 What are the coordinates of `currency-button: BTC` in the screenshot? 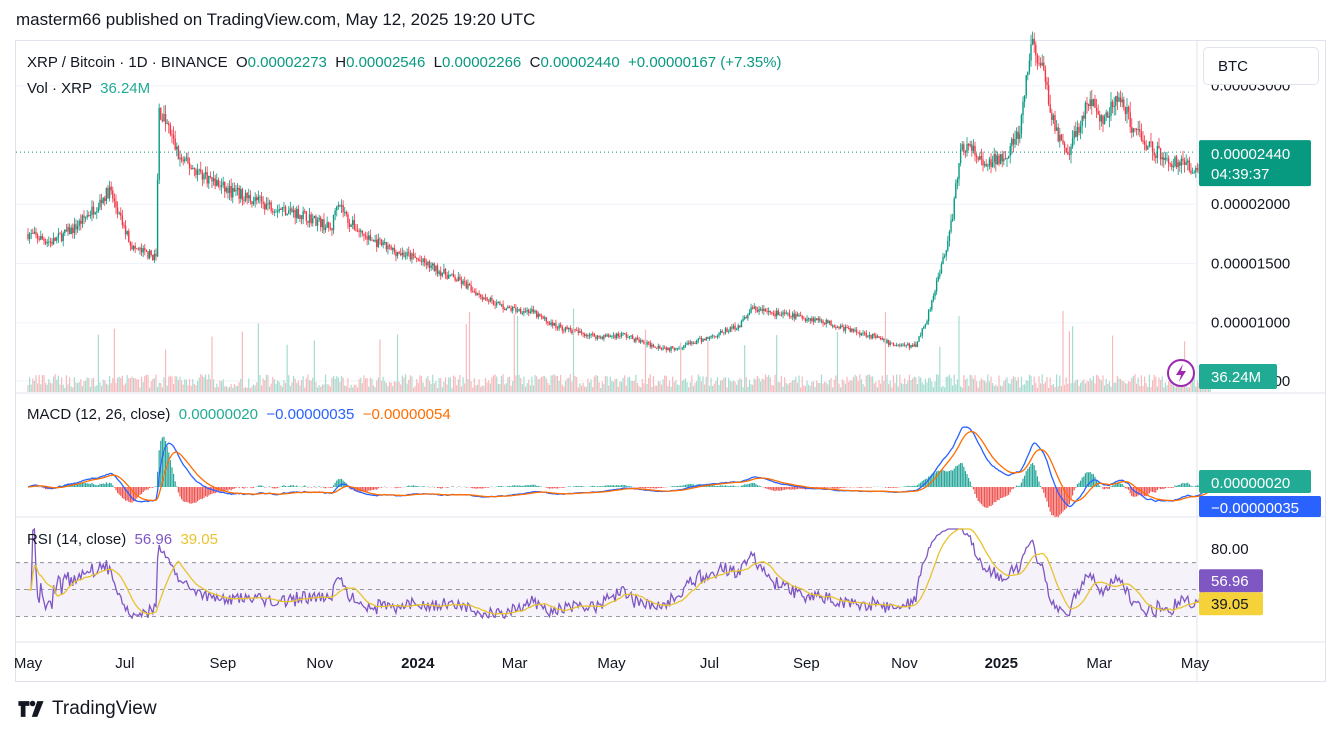 It's located at (1261, 66).